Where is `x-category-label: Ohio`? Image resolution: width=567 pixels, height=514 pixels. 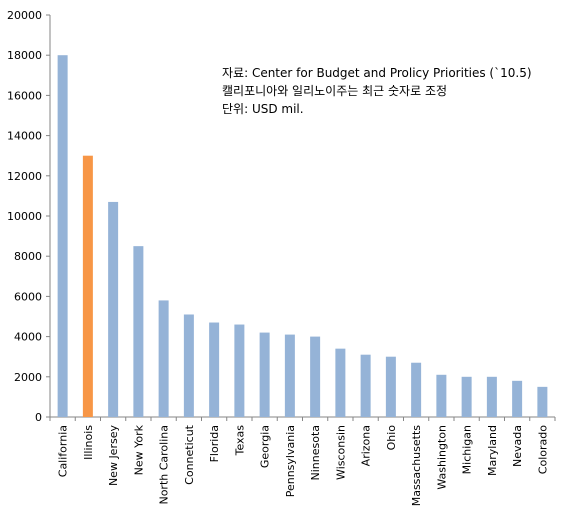
x-category-label: Ohio is located at coordinates (391, 438).